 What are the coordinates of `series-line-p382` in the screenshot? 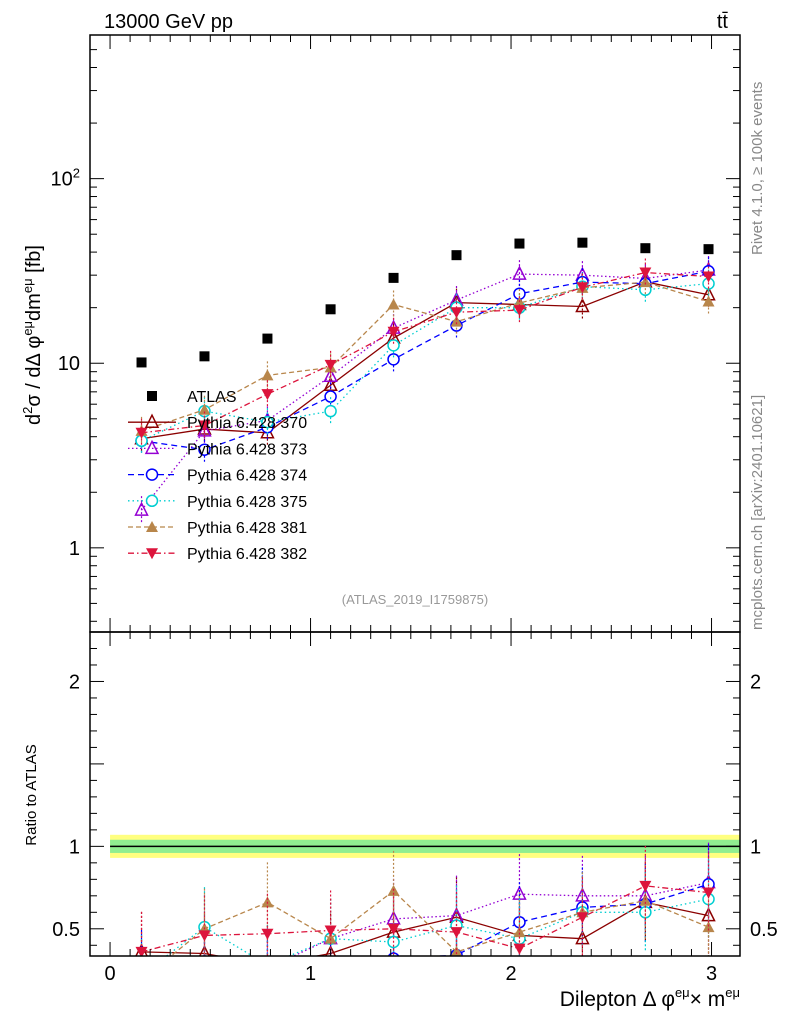 It's located at (425, 352).